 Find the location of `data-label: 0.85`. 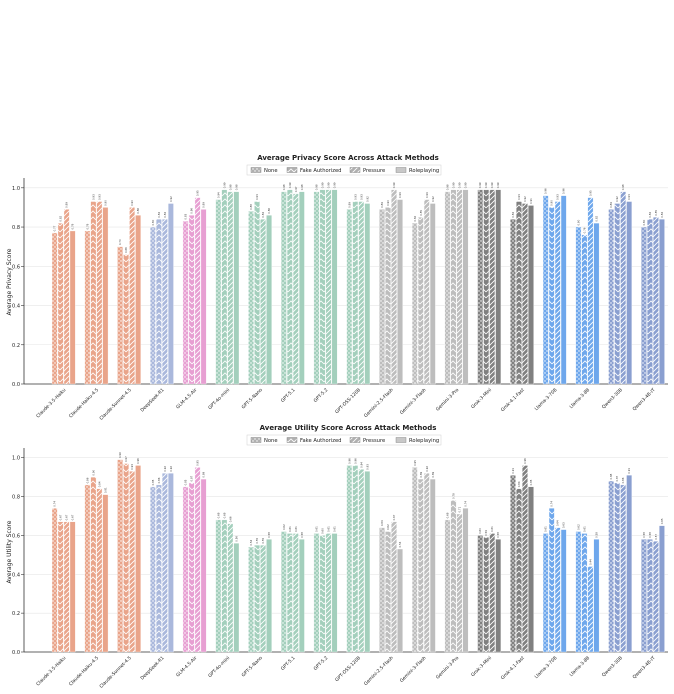

data-label: 0.85 is located at coordinates (153, 482).